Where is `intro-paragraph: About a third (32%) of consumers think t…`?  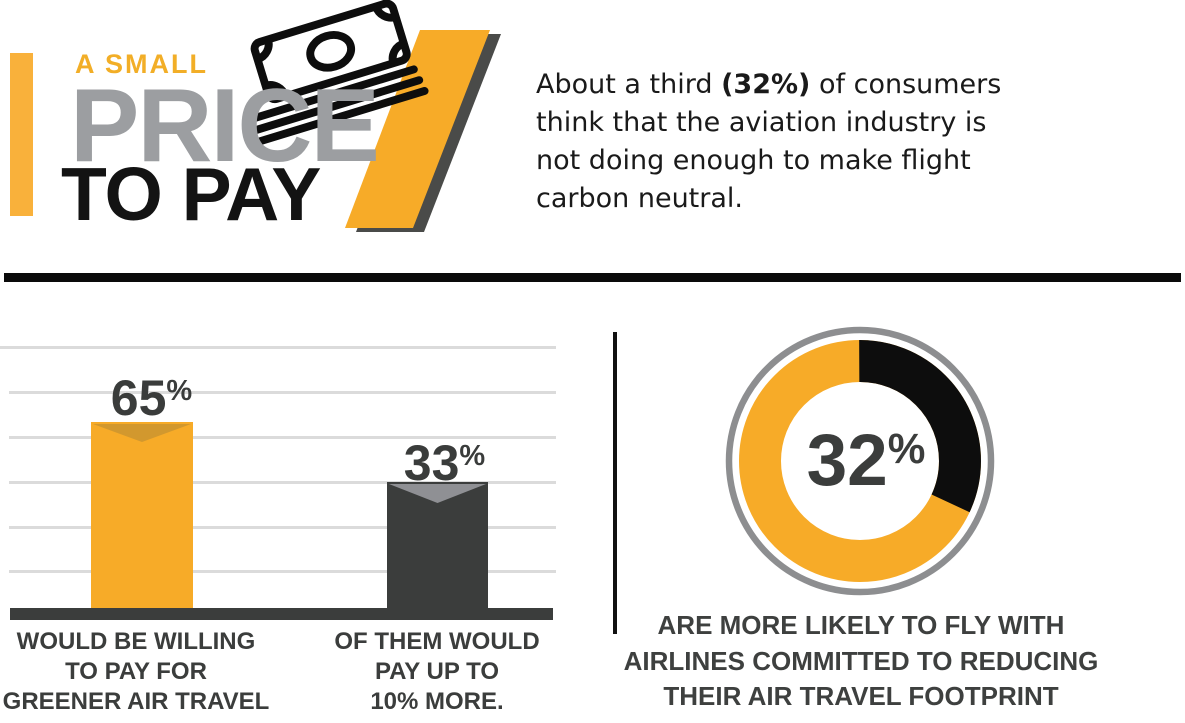 intro-paragraph: About a third (32%) of consumers think t… is located at coordinates (796, 142).